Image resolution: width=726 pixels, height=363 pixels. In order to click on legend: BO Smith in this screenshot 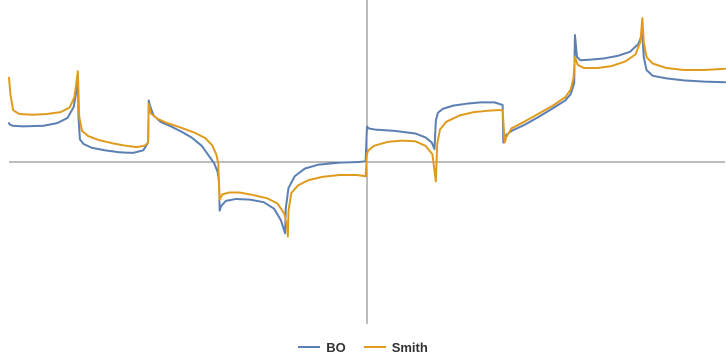, I will do `click(363, 347)`.